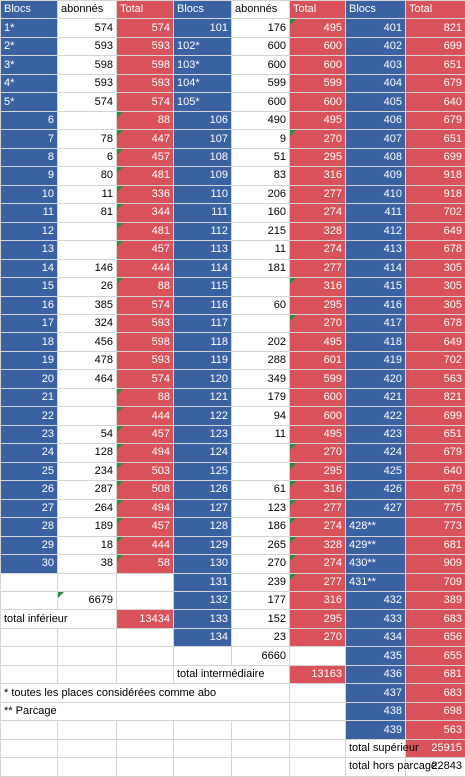 The width and height of the screenshot is (465, 777). I want to click on abonnes-cell: 600, so click(261, 102).